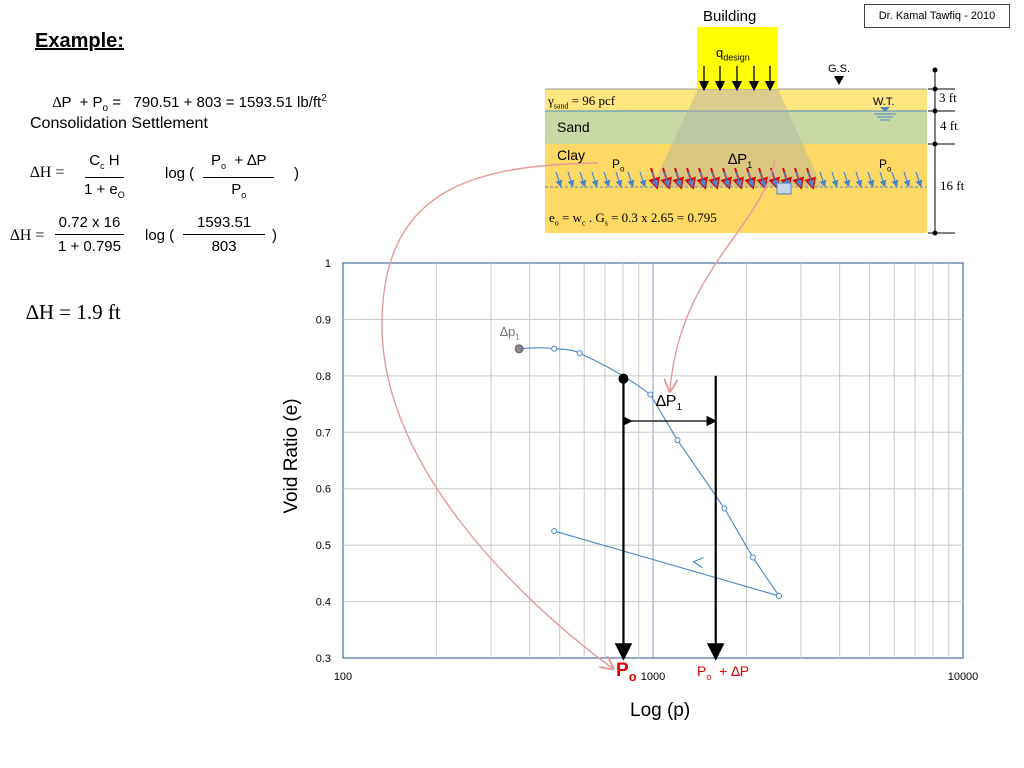 The height and width of the screenshot is (768, 1024). Describe the element at coordinates (698, 563) in the screenshot. I see `rebound-arrow-icon` at that location.